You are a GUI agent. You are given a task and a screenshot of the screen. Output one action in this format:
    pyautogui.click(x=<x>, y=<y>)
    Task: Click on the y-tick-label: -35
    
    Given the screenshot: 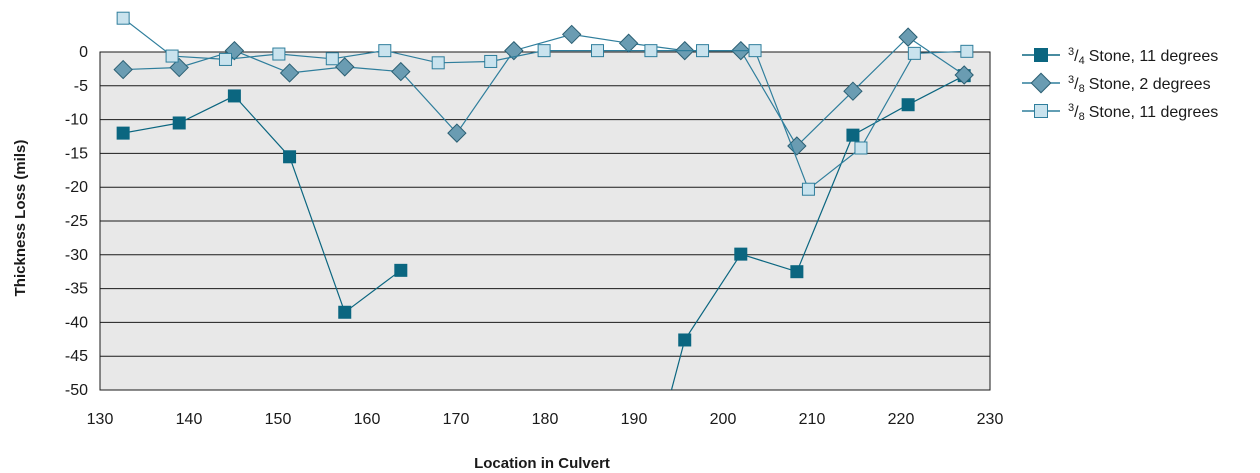 What is the action you would take?
    pyautogui.click(x=76, y=289)
    